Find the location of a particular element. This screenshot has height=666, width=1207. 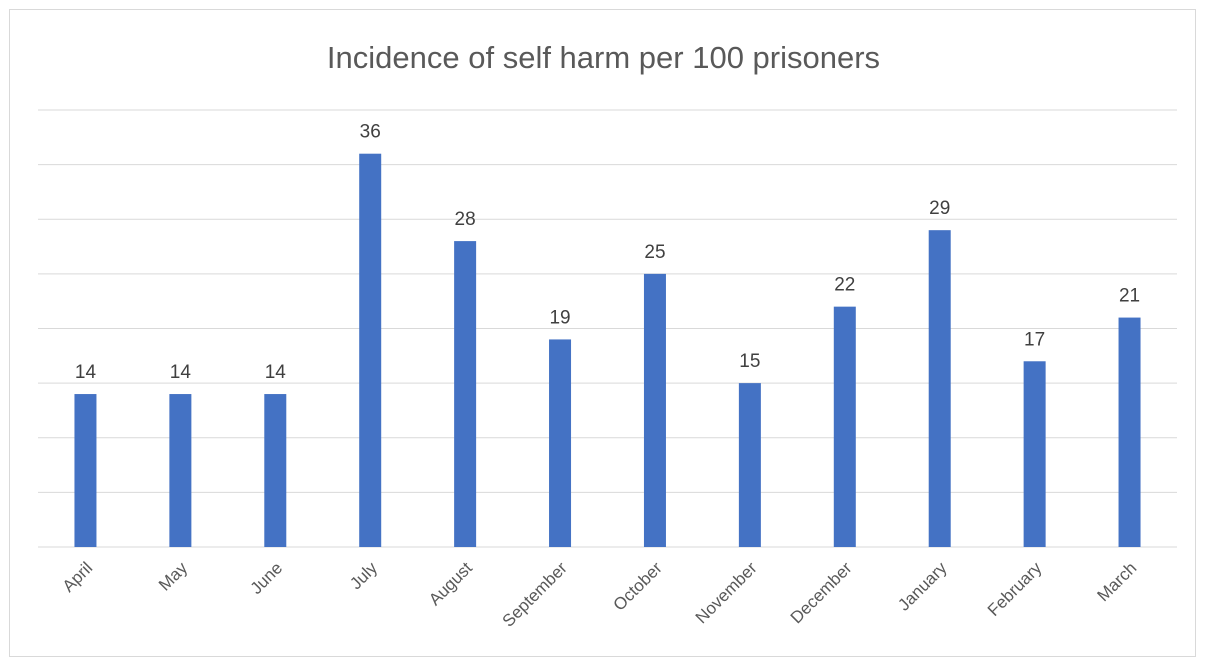

data-label-april: 14 is located at coordinates (86, 372).